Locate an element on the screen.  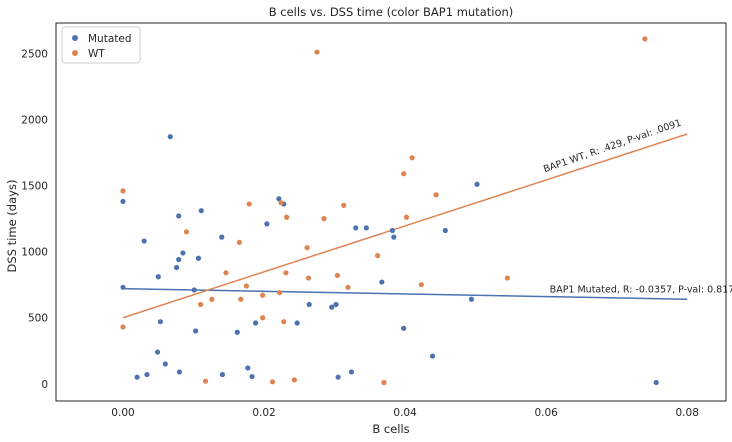
regression-line-mutated is located at coordinates (405, 293).